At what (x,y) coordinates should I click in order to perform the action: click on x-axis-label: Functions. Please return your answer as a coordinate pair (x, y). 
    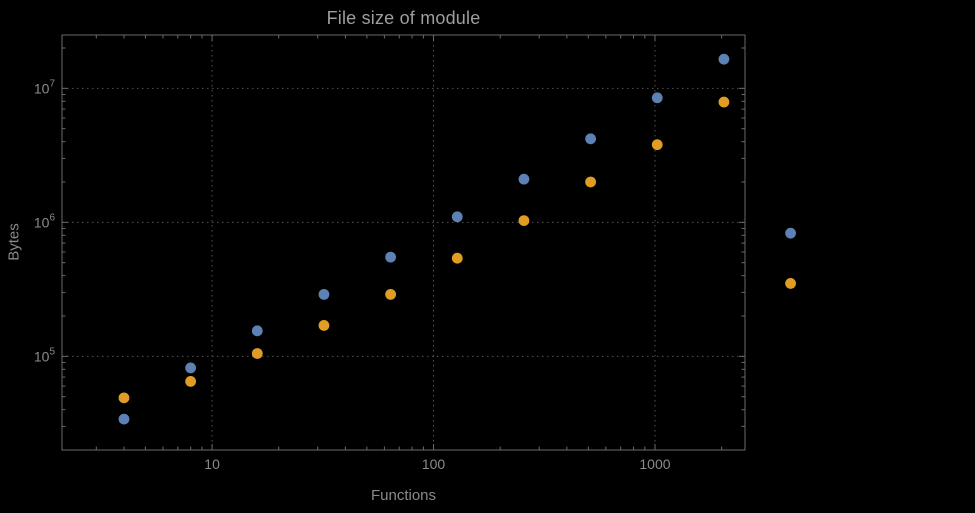
    Looking at the image, I should click on (403, 495).